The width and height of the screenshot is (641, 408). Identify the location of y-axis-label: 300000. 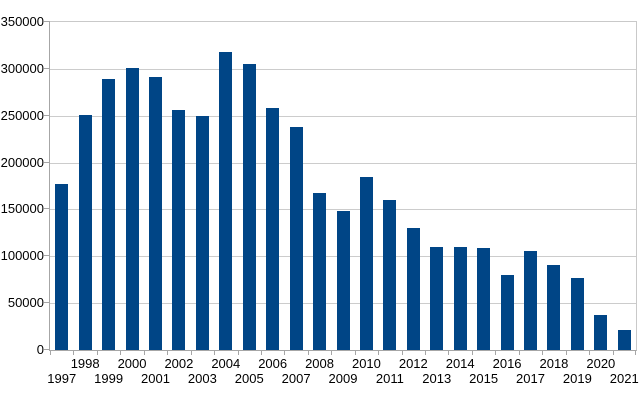
(22, 68).